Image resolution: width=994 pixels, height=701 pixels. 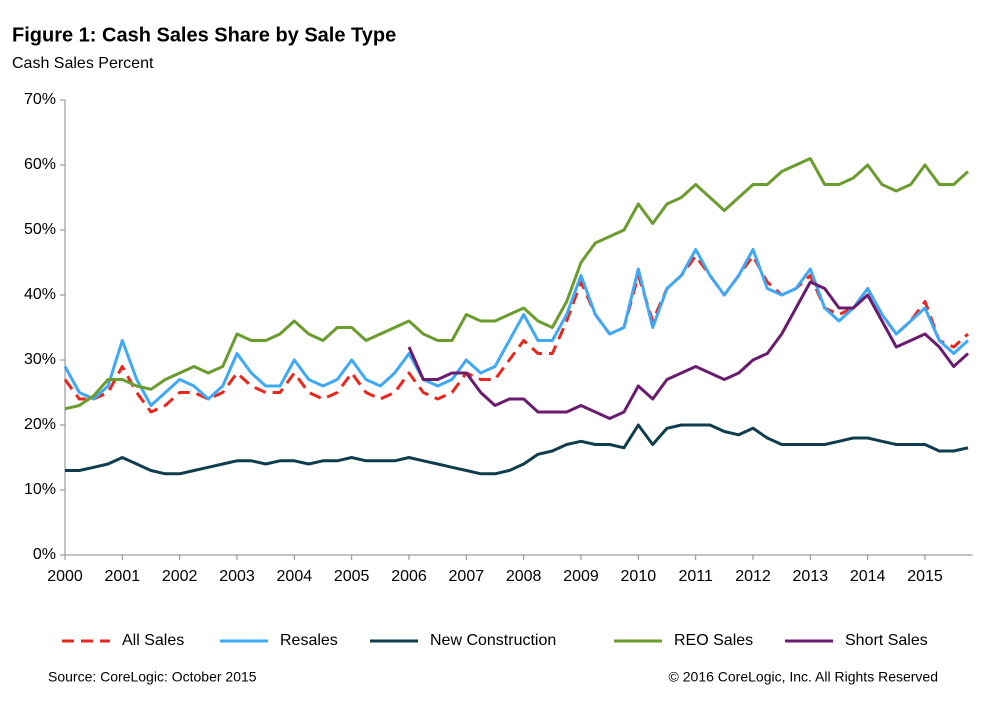 What do you see at coordinates (639, 576) in the screenshot?
I see `x-tick-label: 2010` at bounding box center [639, 576].